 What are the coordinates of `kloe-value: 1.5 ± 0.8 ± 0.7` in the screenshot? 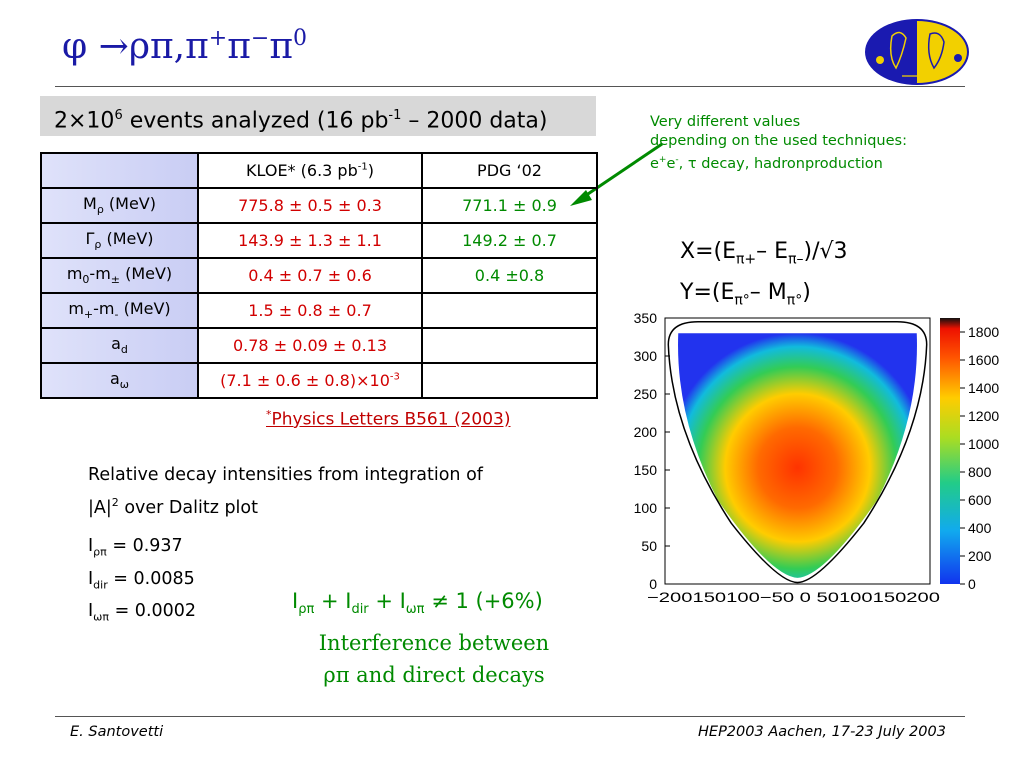 It's located at (310, 310).